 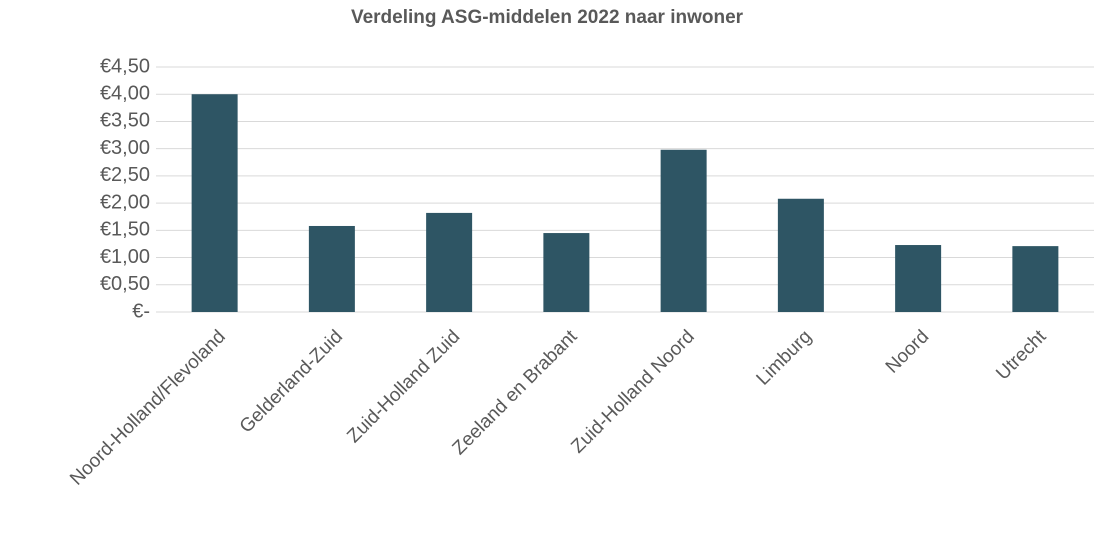 What do you see at coordinates (907, 351) in the screenshot?
I see `x-tick-label: Noord` at bounding box center [907, 351].